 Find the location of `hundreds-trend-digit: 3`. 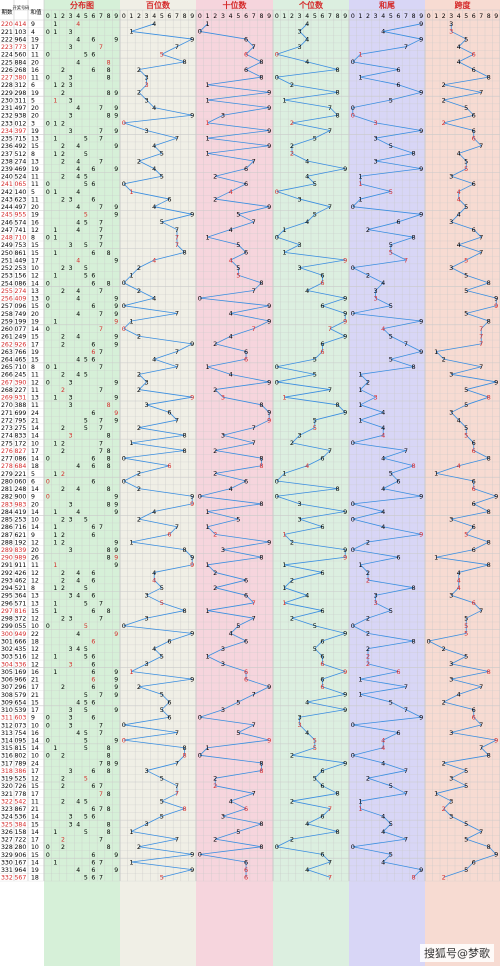

hundreds-trend-digit: 3 is located at coordinates (147, 100).